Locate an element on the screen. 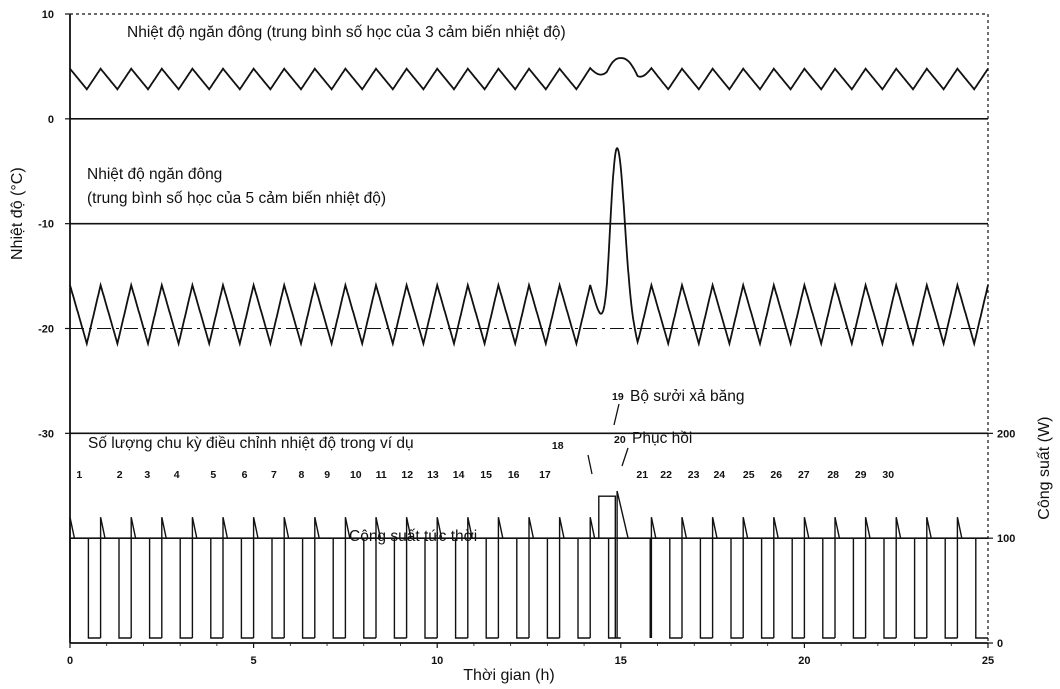 This screenshot has width=1060, height=689. y-axis-label: Nhiệt độ (°C) is located at coordinates (17, 213).